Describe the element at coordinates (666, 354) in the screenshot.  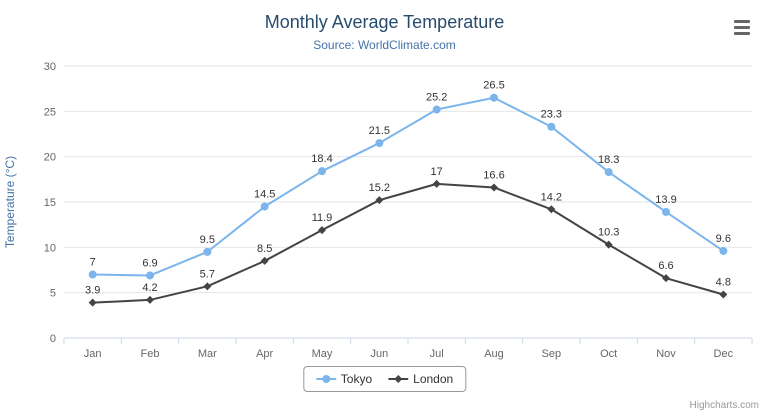
I see `x-axis-label-nov: Nov` at that location.